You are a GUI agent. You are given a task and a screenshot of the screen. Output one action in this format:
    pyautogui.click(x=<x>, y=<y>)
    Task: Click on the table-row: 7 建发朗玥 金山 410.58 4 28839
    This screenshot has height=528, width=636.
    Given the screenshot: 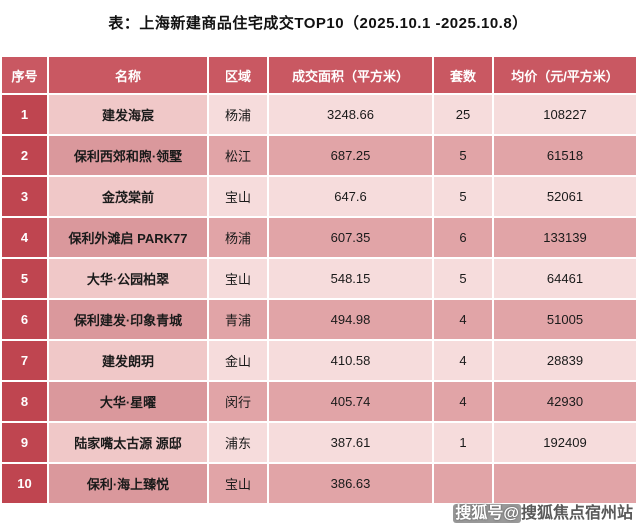 What is the action you would take?
    pyautogui.click(x=318, y=360)
    